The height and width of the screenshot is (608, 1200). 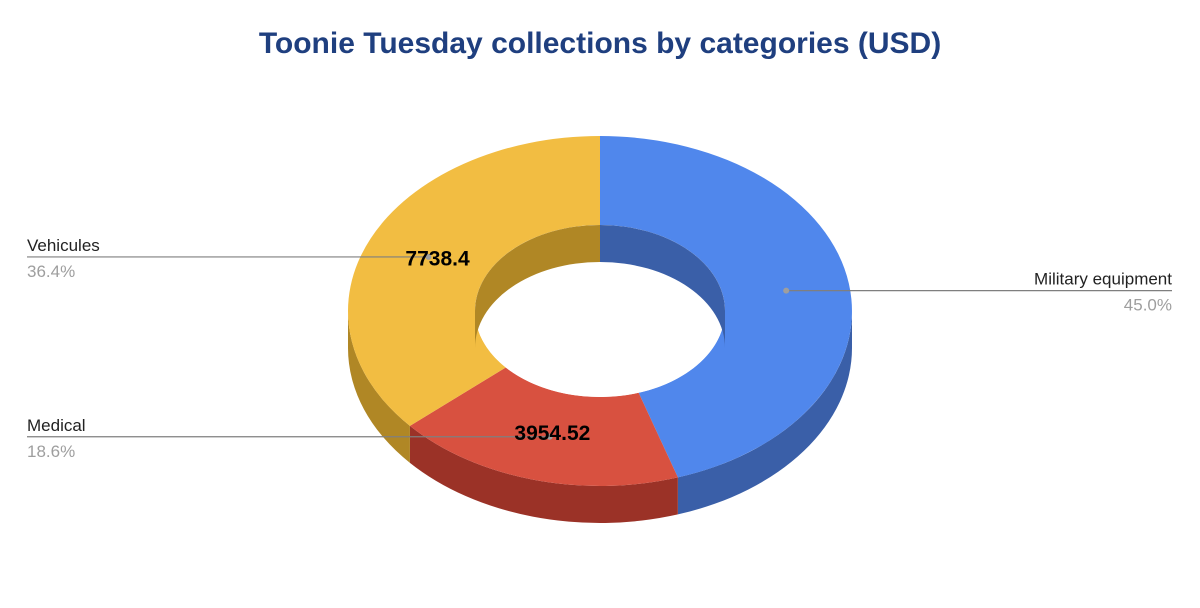 I want to click on leader-dot-military-equipment, so click(x=786, y=290).